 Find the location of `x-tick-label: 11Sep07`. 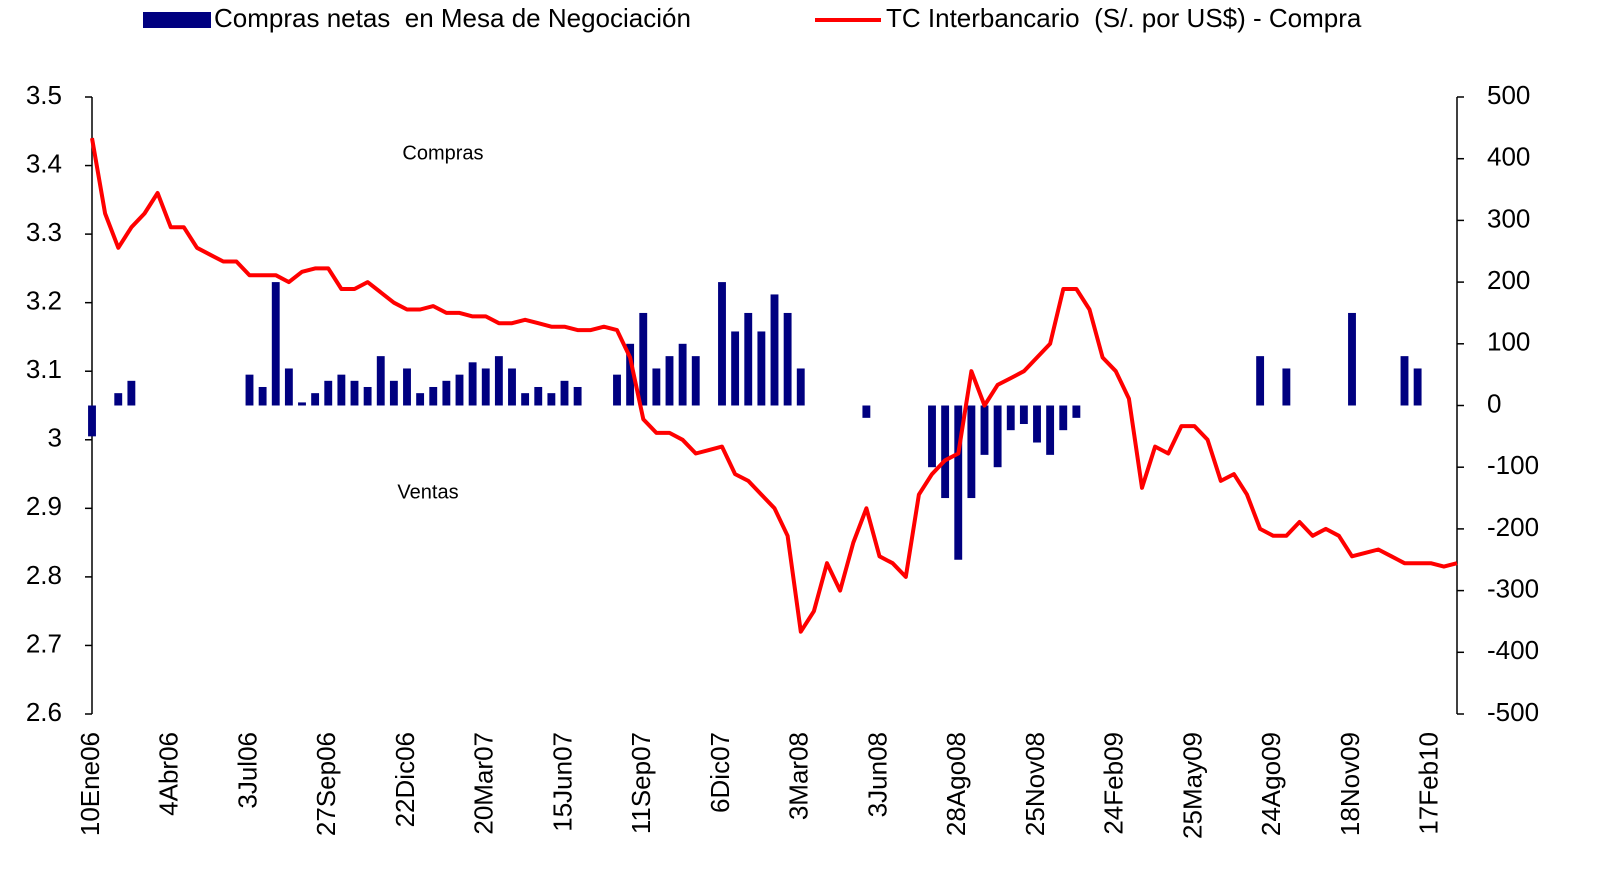

x-tick-label: 11Sep07 is located at coordinates (641, 783).